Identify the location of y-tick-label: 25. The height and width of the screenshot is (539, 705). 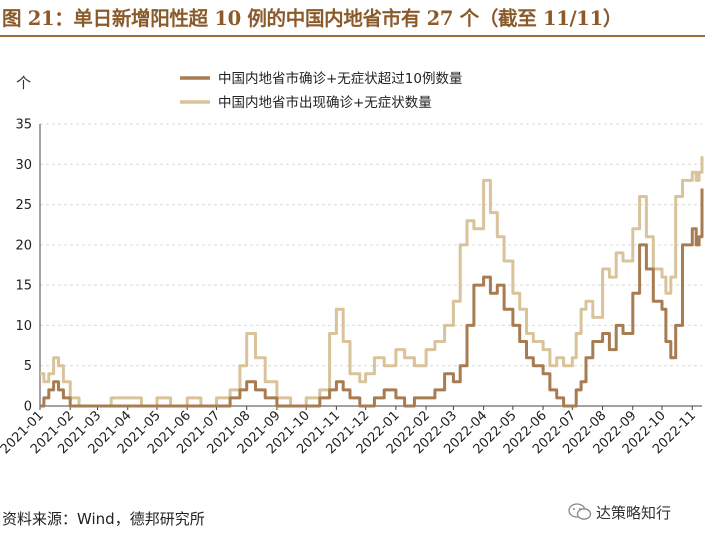
(23, 205).